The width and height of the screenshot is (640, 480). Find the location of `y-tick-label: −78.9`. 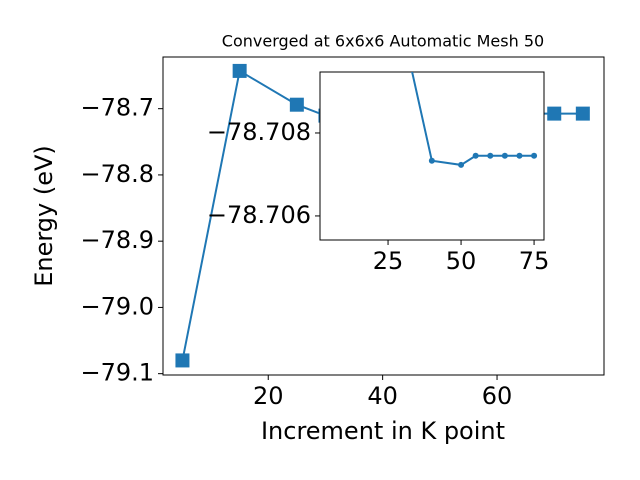

y-tick-label: −78.9 is located at coordinates (117, 240).